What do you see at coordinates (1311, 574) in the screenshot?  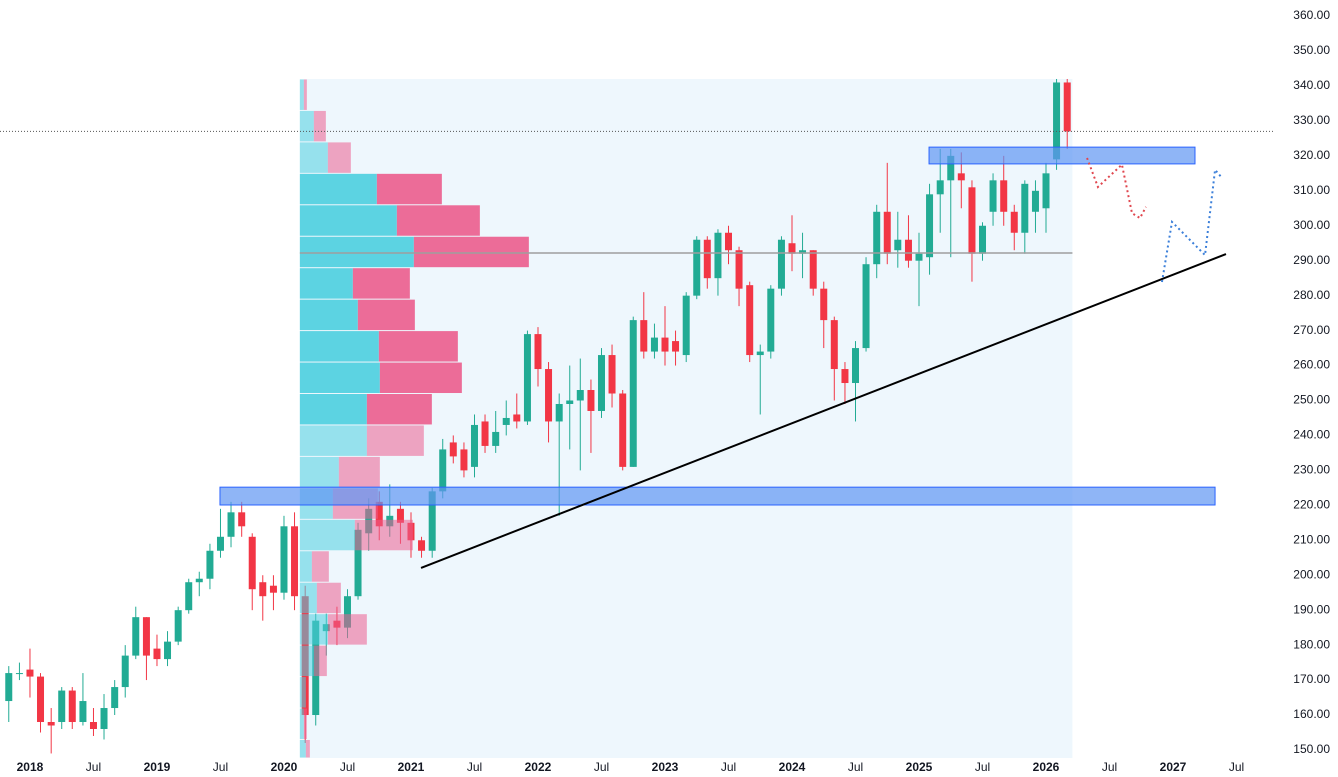 I see `y-tick-label: 200.00` at bounding box center [1311, 574].